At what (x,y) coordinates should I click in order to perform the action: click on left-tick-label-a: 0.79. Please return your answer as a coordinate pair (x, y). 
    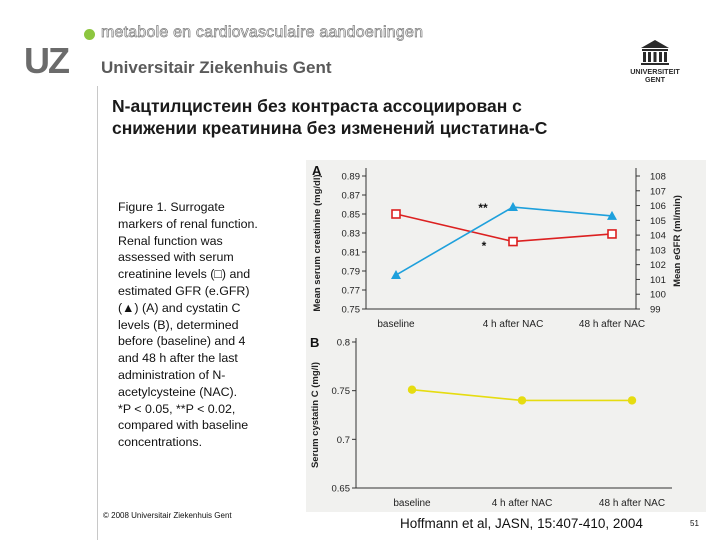
    Looking at the image, I should click on (351, 272).